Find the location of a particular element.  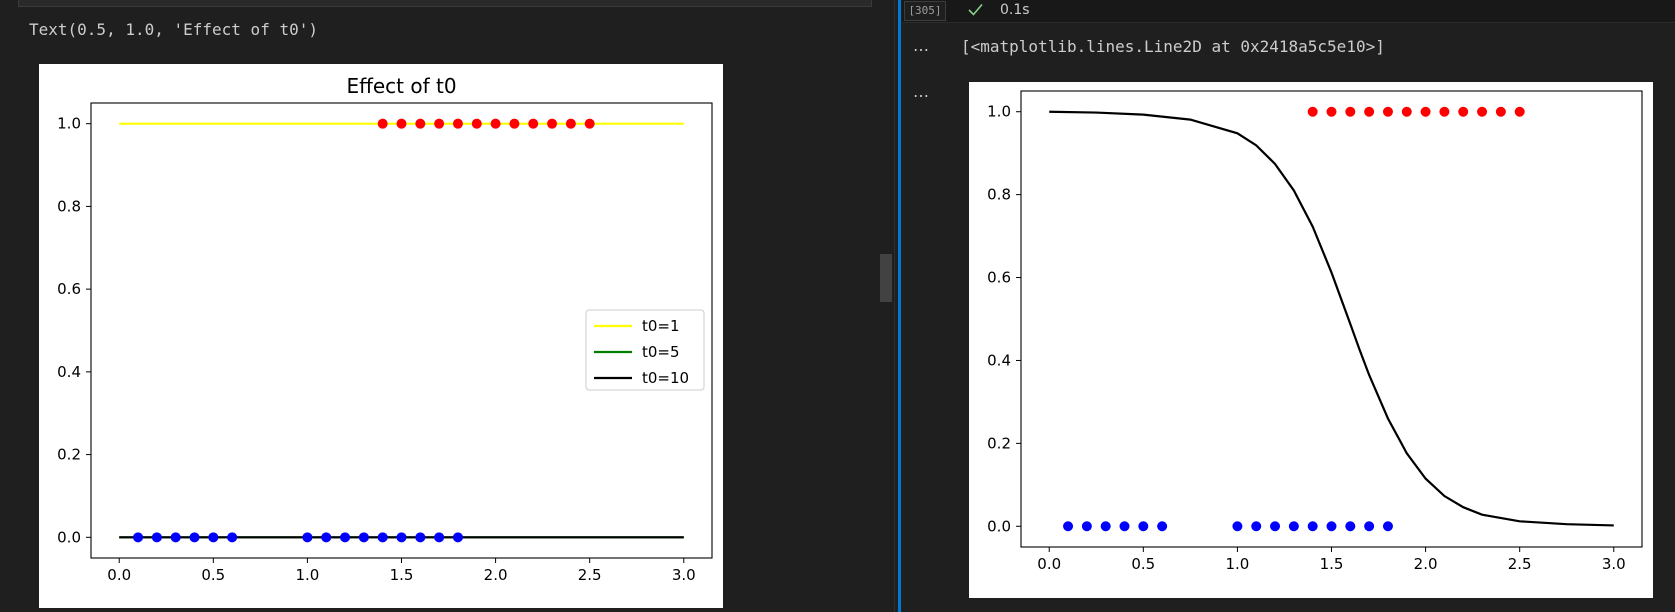

previous-cell-edge is located at coordinates (445, 3).